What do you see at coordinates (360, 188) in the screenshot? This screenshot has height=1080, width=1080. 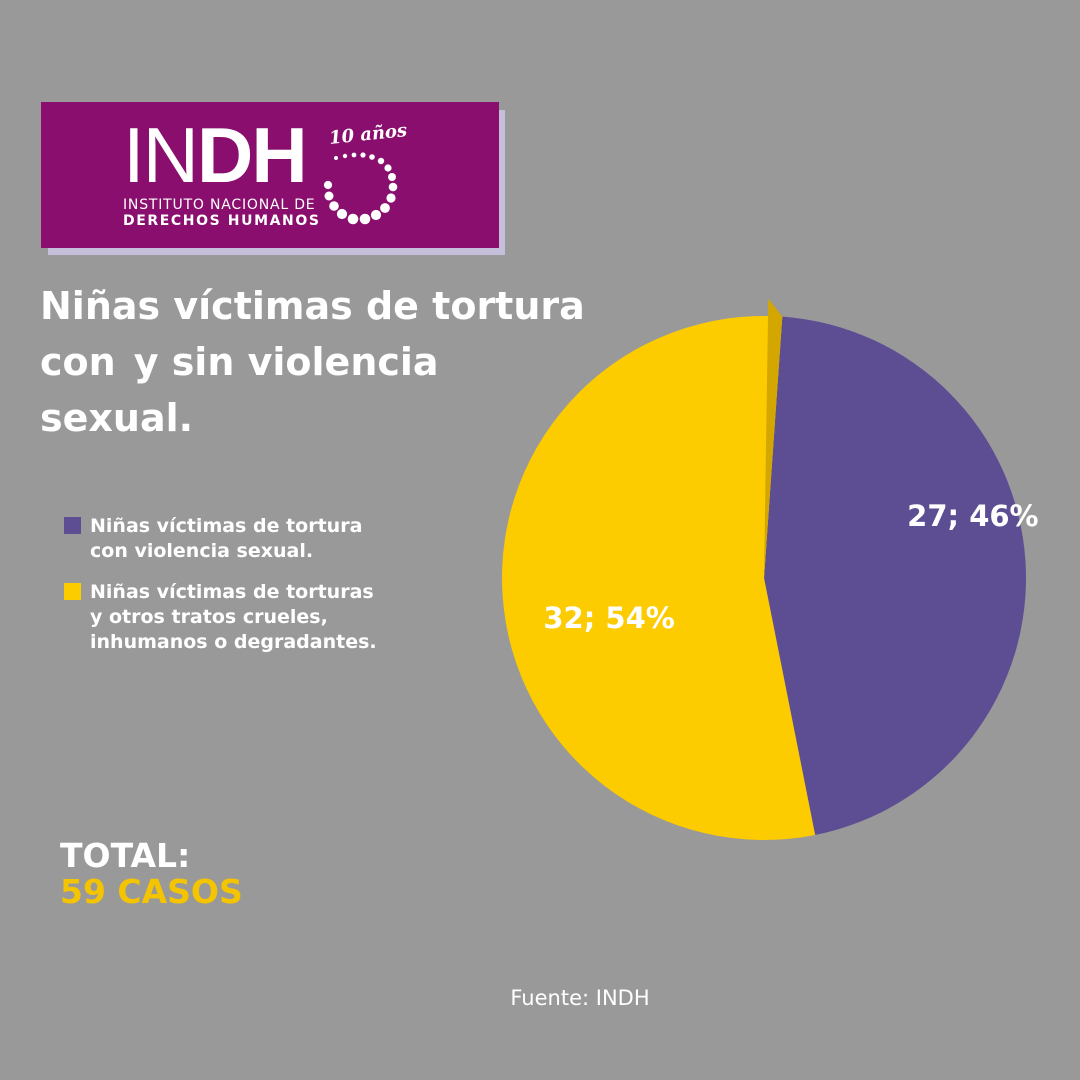 I see `logo-ring-icon` at bounding box center [360, 188].